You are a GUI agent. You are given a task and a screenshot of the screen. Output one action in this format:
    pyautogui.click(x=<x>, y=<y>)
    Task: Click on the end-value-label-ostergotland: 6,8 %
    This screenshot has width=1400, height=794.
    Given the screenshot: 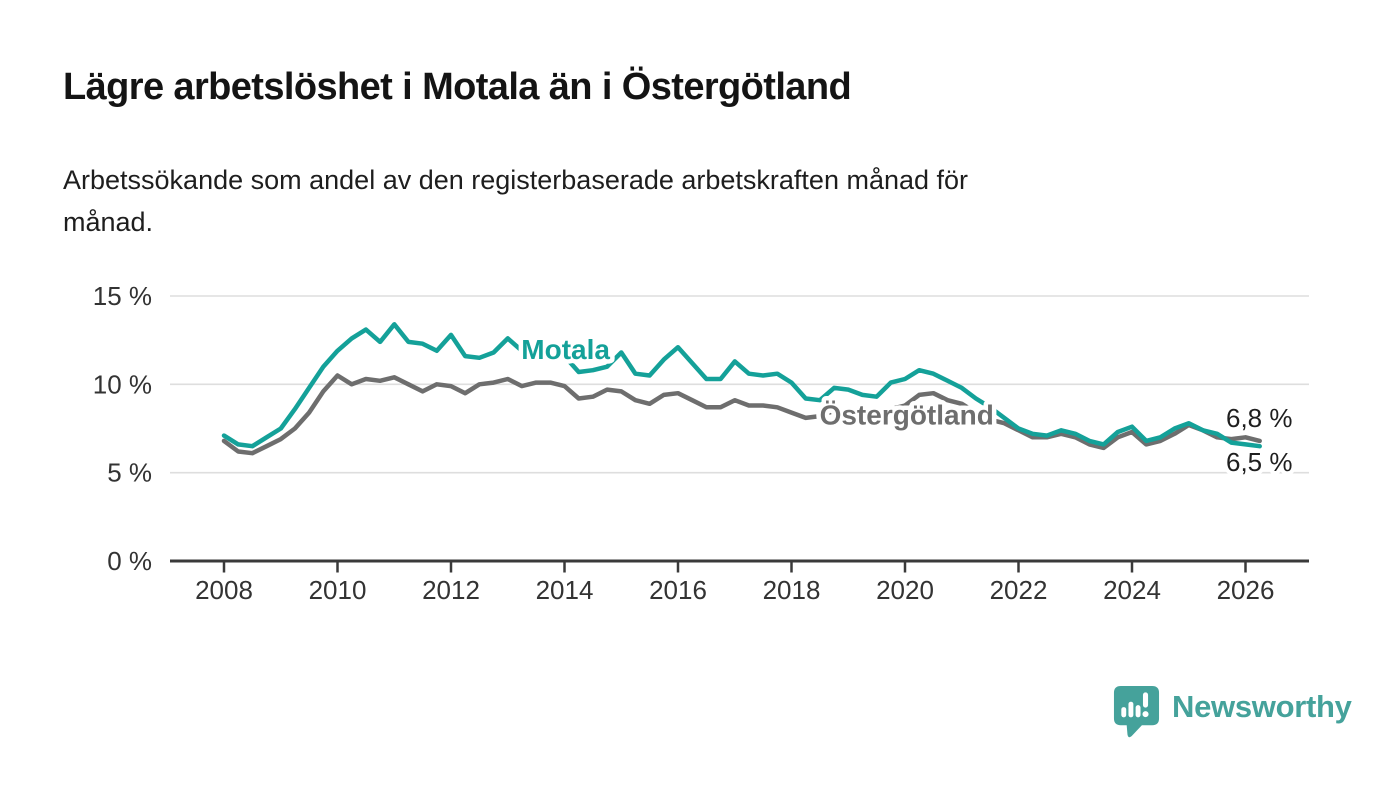 What is the action you would take?
    pyautogui.click(x=1259, y=418)
    